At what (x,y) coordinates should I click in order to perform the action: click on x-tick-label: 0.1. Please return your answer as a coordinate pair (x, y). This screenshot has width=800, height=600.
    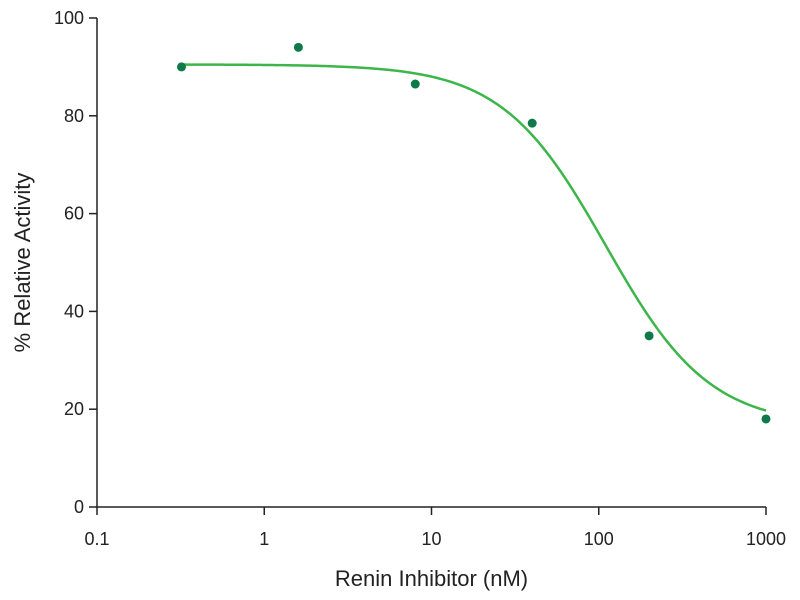
    Looking at the image, I should click on (96, 539).